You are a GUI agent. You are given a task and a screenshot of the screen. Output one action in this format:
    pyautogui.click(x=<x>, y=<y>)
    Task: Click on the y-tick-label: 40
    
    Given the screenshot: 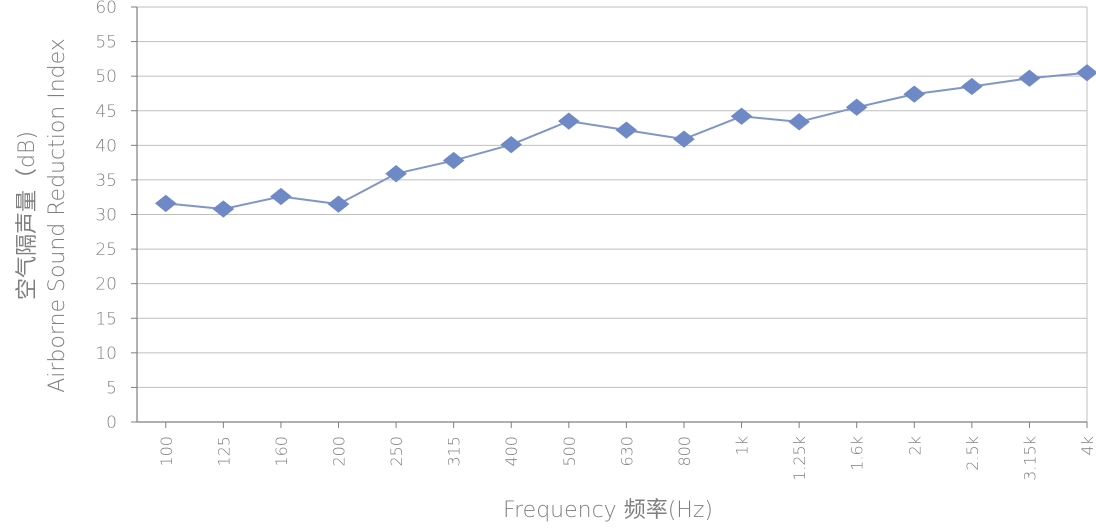 What is the action you would take?
    pyautogui.click(x=106, y=146)
    